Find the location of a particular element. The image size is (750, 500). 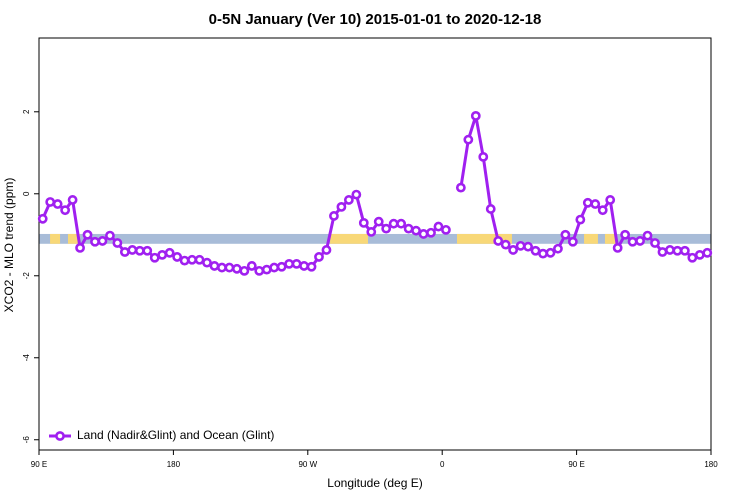

y-tick-label: -2 is located at coordinates (26, 276).